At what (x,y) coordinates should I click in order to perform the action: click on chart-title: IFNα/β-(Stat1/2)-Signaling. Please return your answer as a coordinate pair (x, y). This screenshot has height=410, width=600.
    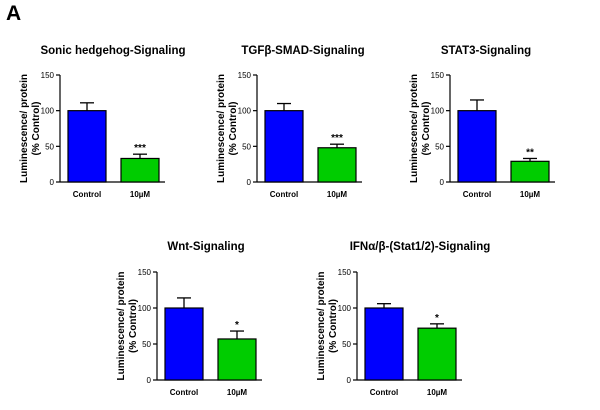
    Looking at the image, I should click on (420, 247).